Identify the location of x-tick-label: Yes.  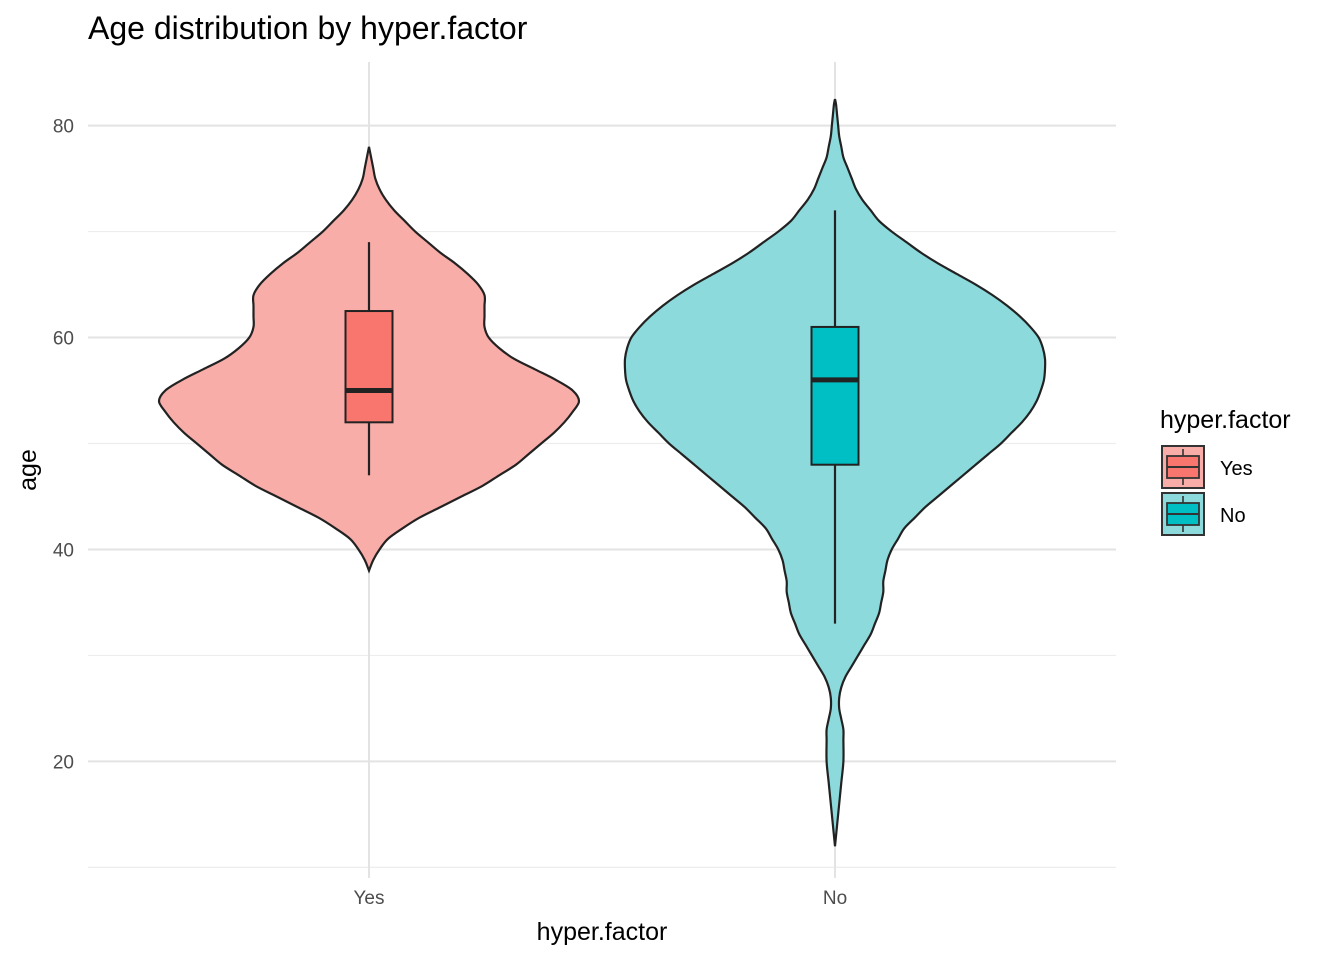
(369, 898).